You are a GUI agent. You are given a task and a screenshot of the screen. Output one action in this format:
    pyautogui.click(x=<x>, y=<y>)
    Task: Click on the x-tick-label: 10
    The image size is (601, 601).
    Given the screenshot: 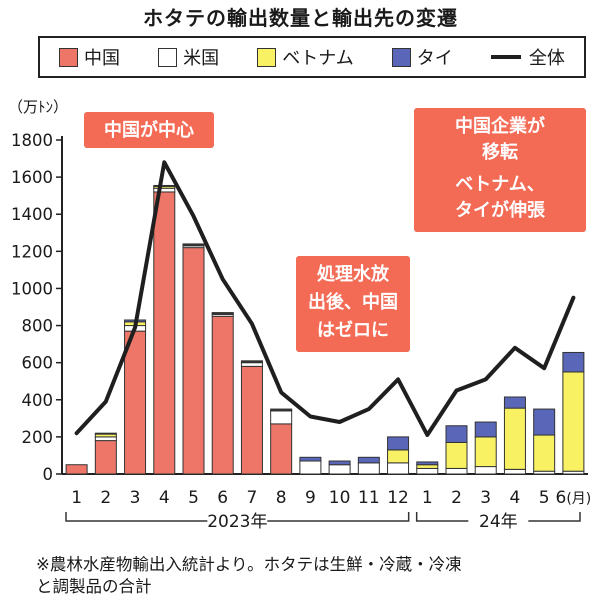 What is the action you would take?
    pyautogui.click(x=340, y=498)
    